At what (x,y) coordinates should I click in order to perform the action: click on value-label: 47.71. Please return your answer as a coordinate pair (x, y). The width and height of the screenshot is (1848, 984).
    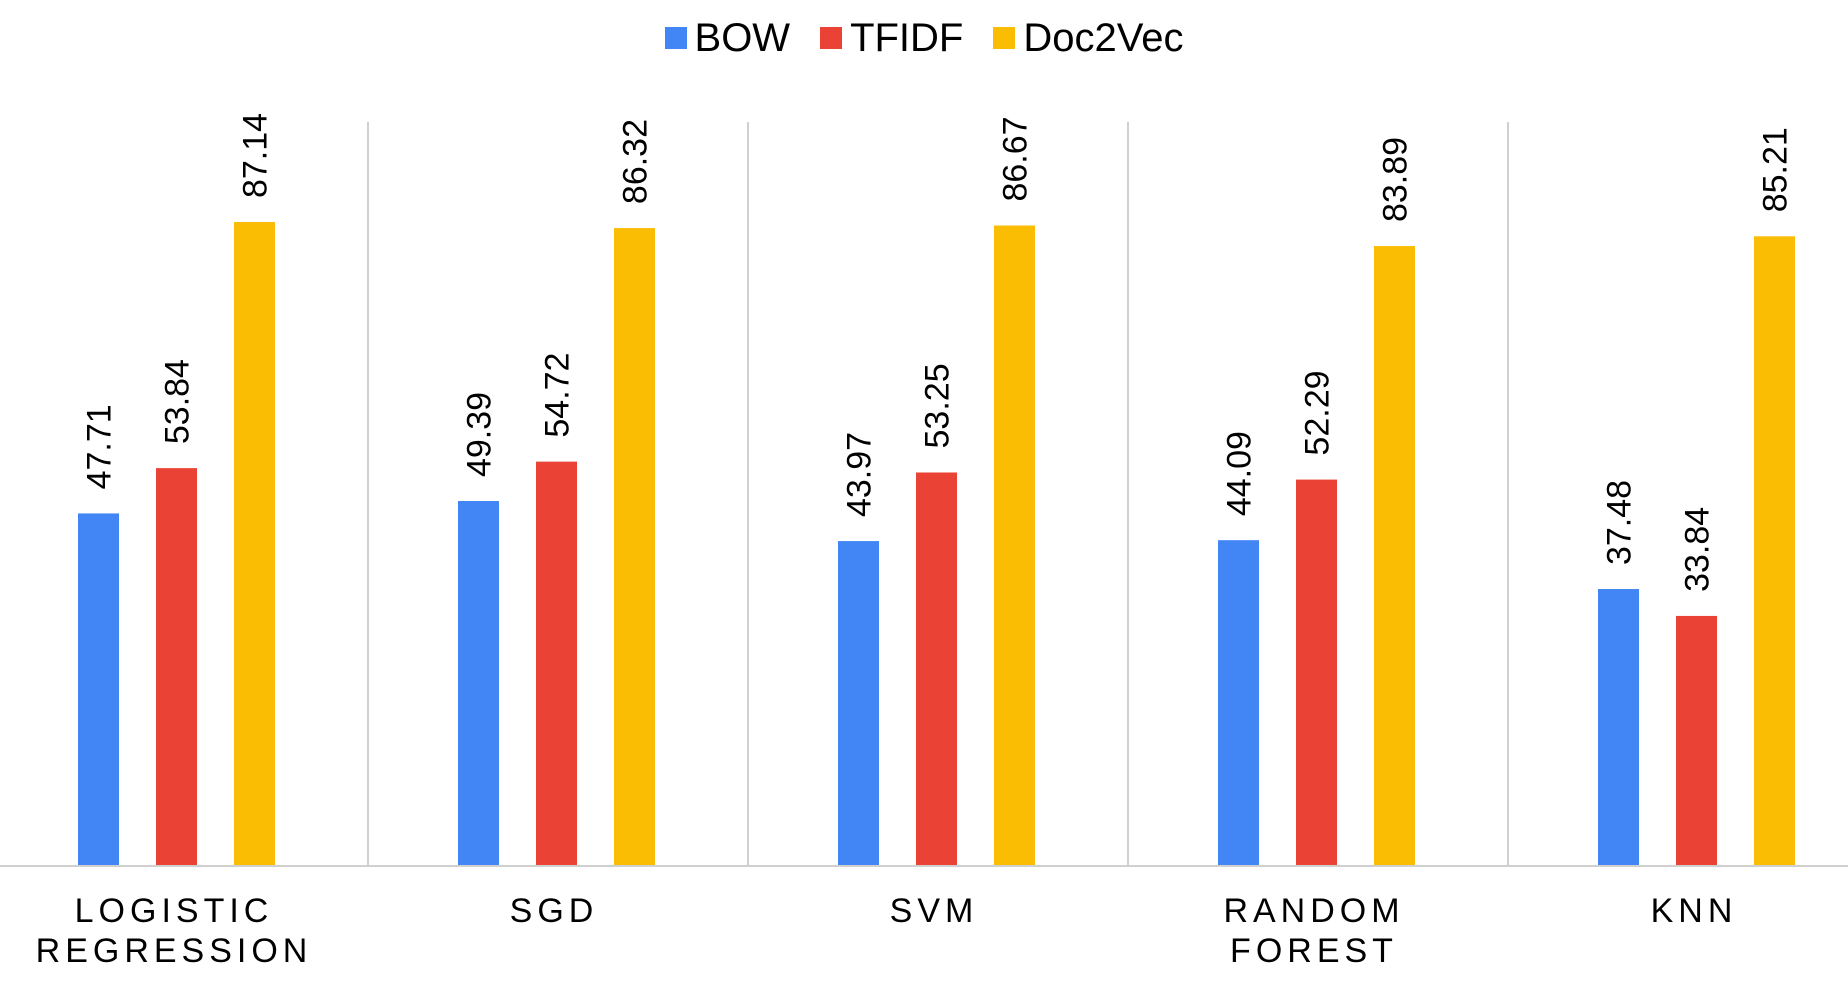
    Looking at the image, I should click on (100, 446).